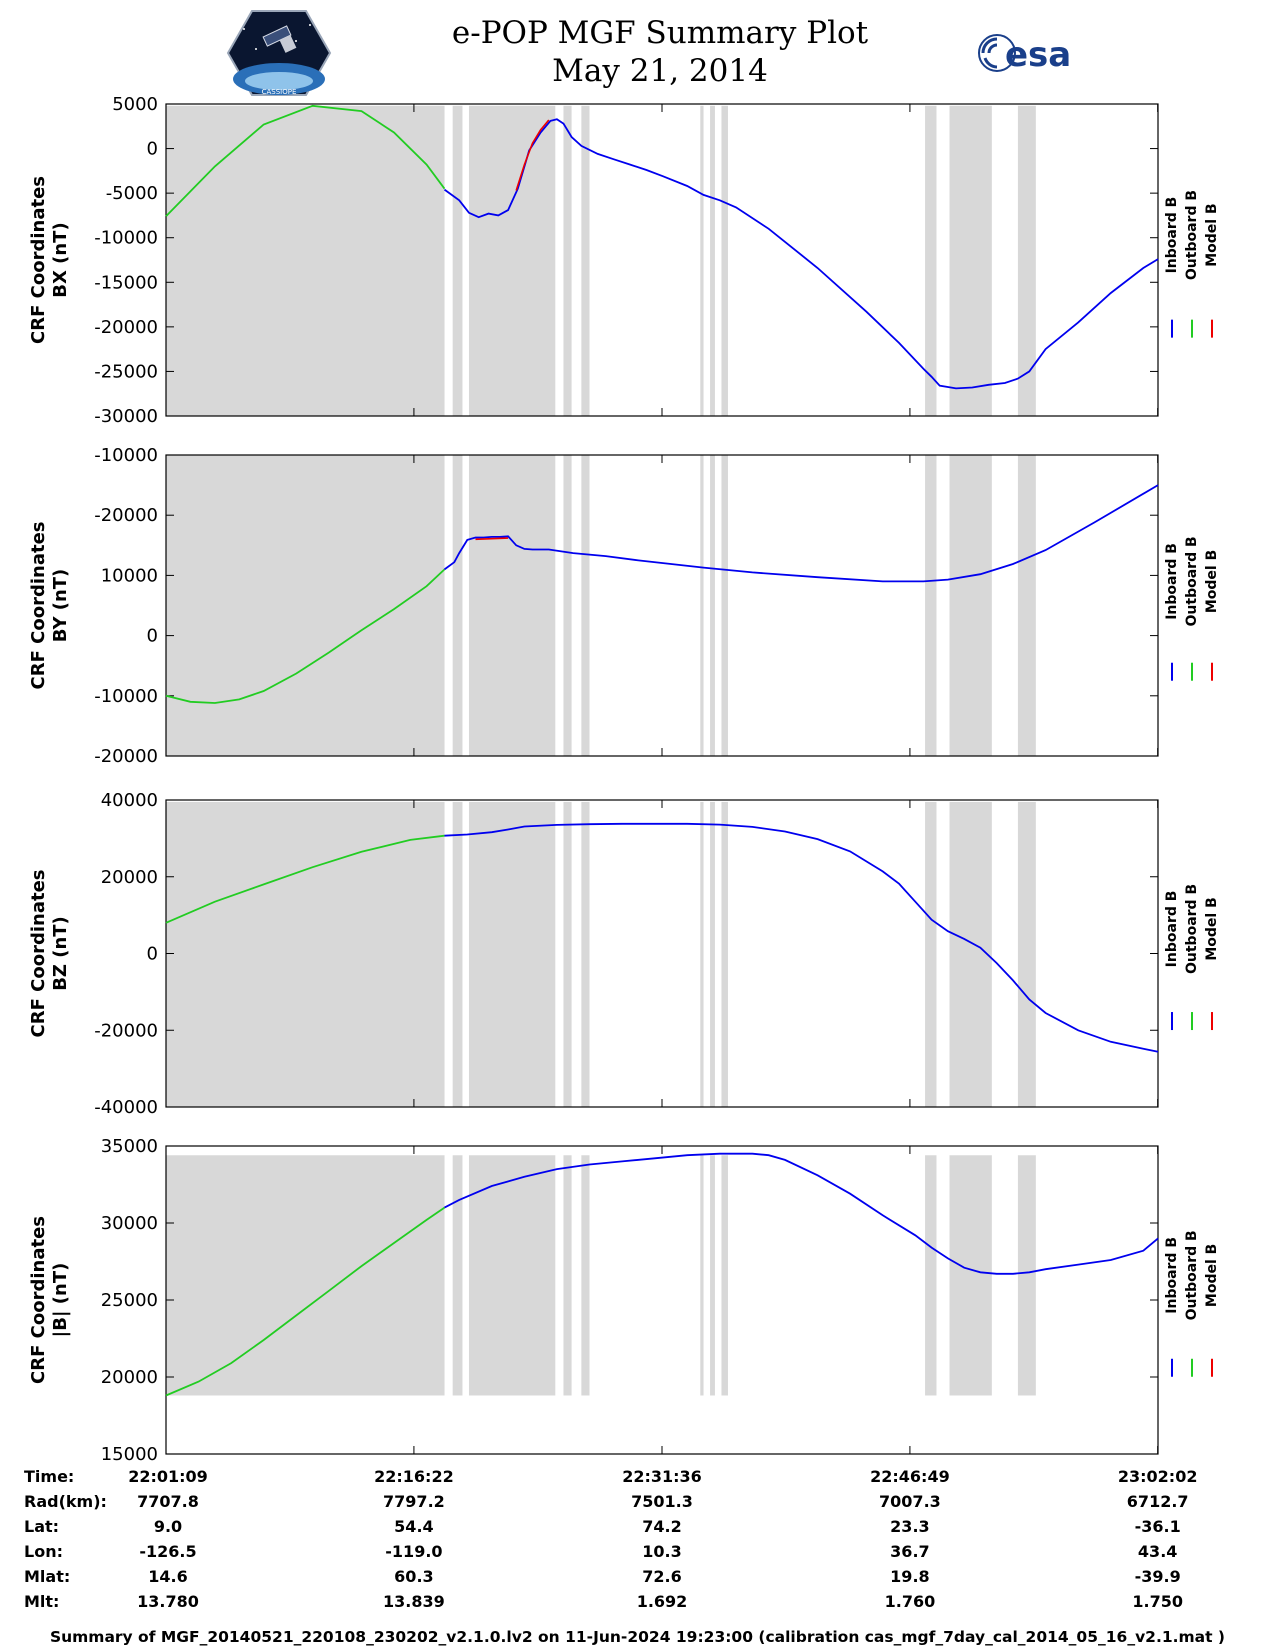 The width and height of the screenshot is (1275, 1650). Describe the element at coordinates (910, 1501) in the screenshot. I see `orbit-cell: 7007.3` at that location.